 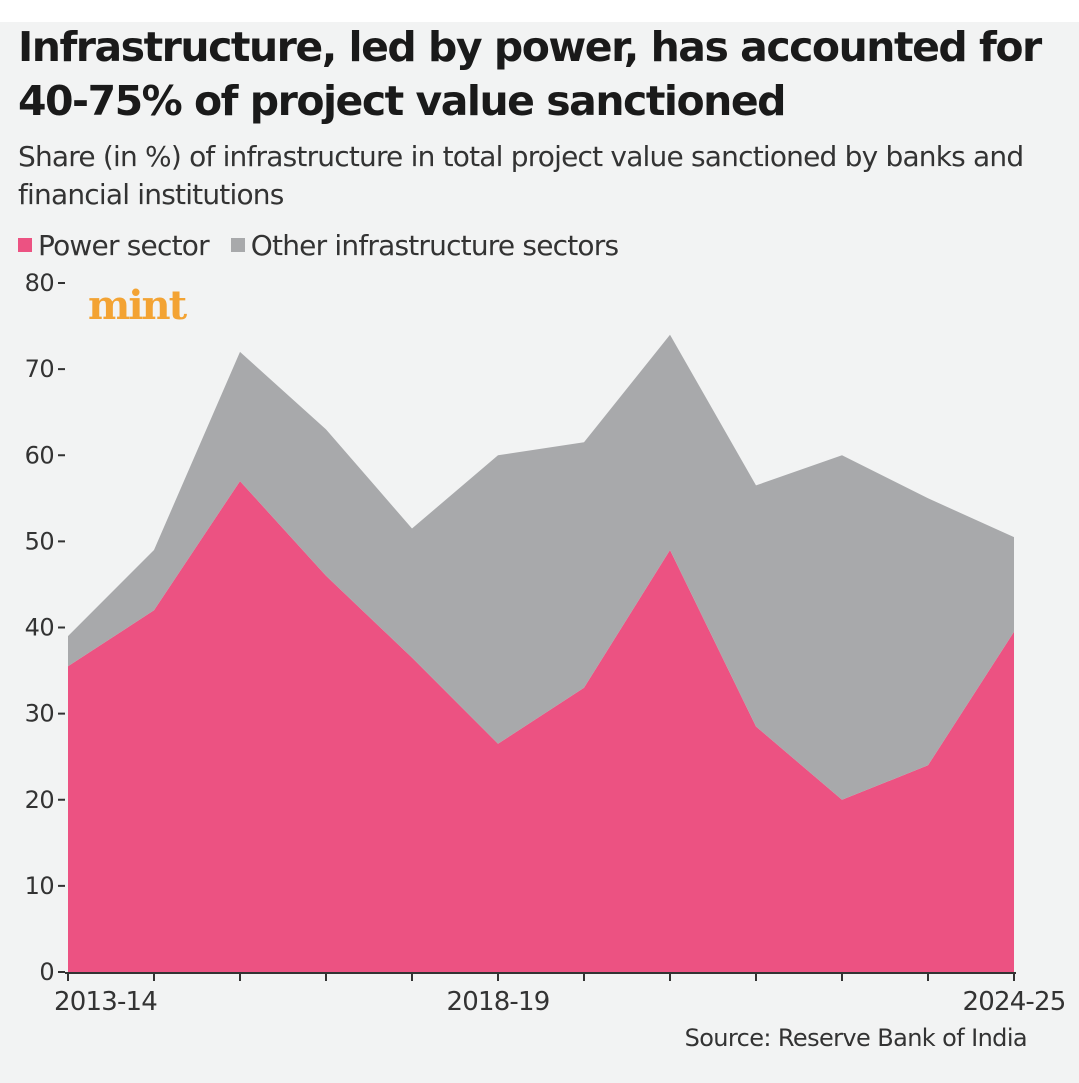 I want to click on y-tick-label: 50, so click(x=39, y=541).